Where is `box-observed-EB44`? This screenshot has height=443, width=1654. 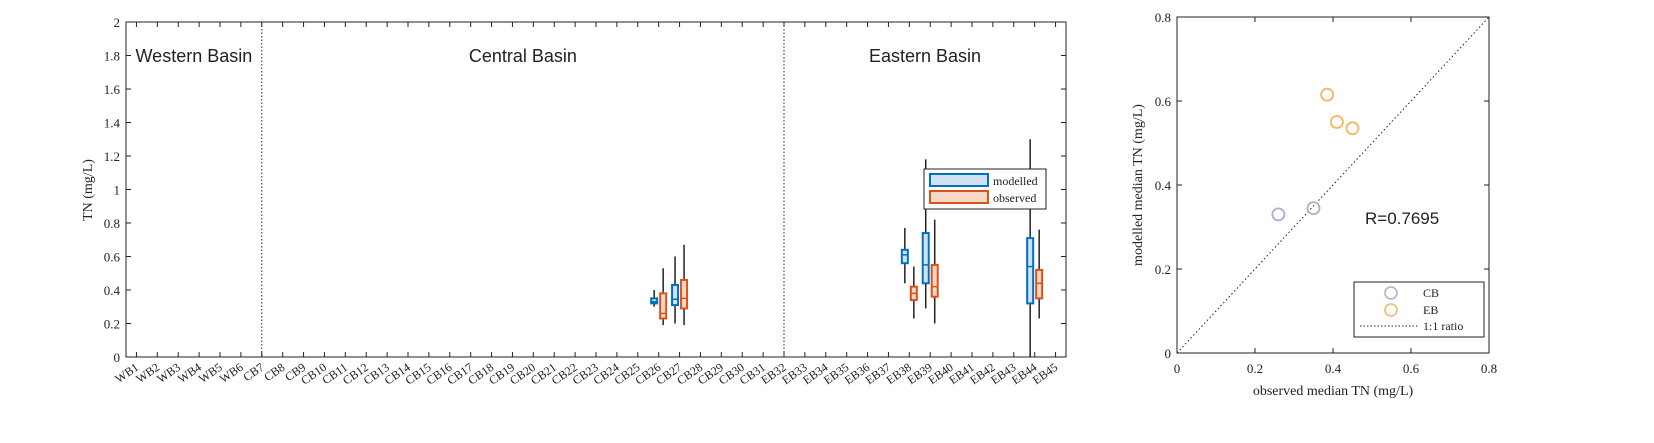
box-observed-EB44 is located at coordinates (1039, 274).